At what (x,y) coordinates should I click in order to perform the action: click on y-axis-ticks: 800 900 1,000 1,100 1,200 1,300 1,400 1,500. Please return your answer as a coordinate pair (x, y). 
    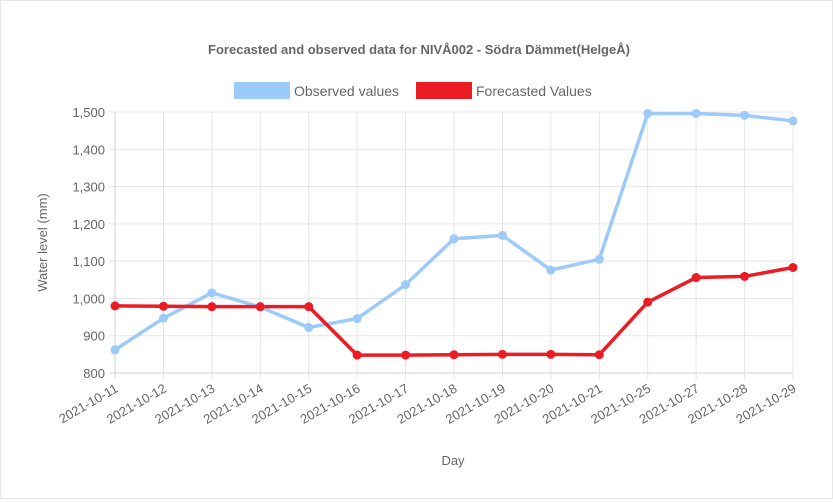
    Looking at the image, I should click on (88, 243).